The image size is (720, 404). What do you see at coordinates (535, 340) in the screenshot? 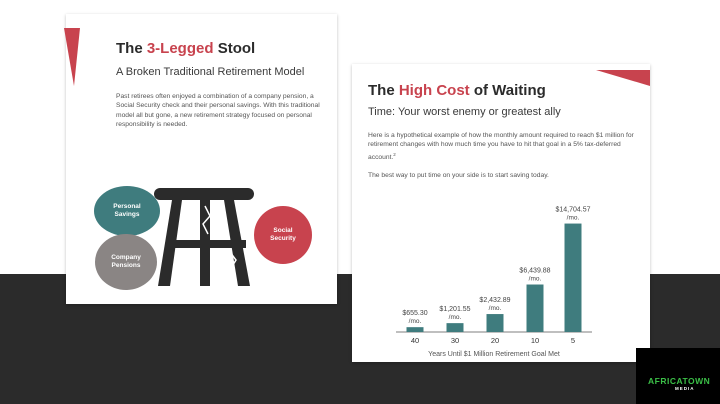
I see `x-tick-label: 10` at bounding box center [535, 340].